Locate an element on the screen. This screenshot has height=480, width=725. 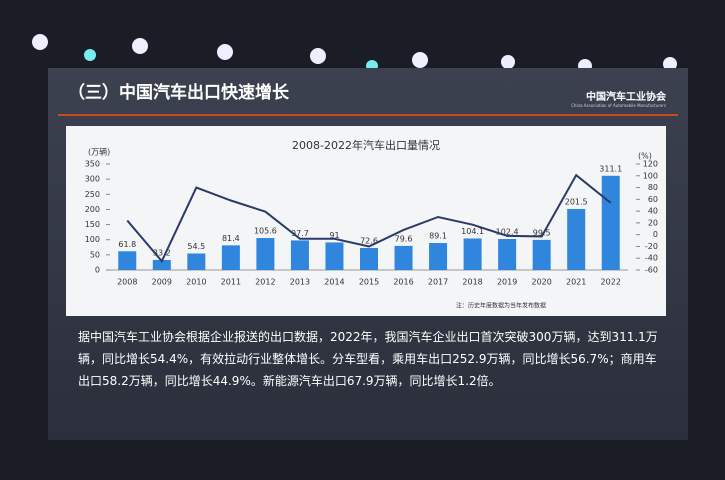
slide-title: （三）中国汽车出口快速增长 is located at coordinates (178, 93).